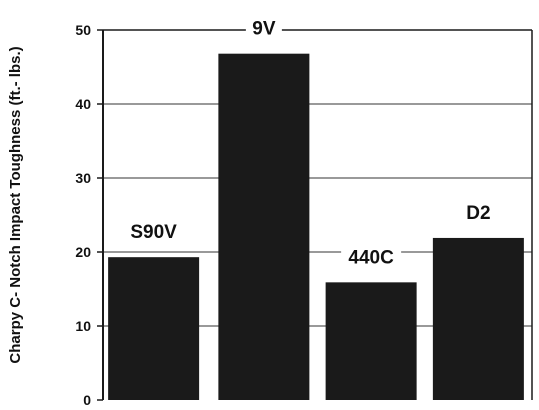 This screenshot has width=539, height=410. I want to click on y-tick-label-30: 30, so click(83, 178).